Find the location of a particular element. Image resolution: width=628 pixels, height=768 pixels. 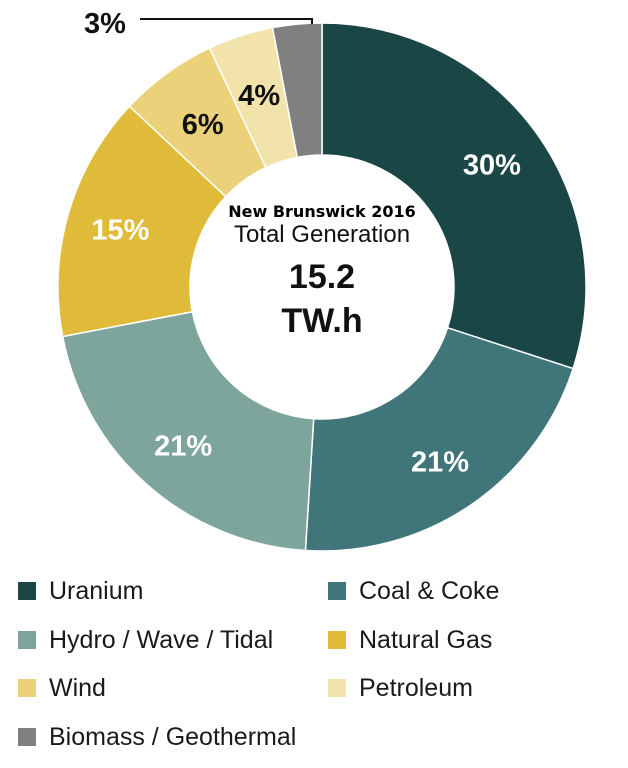

legend-swatch-natural-gas is located at coordinates (337, 640).